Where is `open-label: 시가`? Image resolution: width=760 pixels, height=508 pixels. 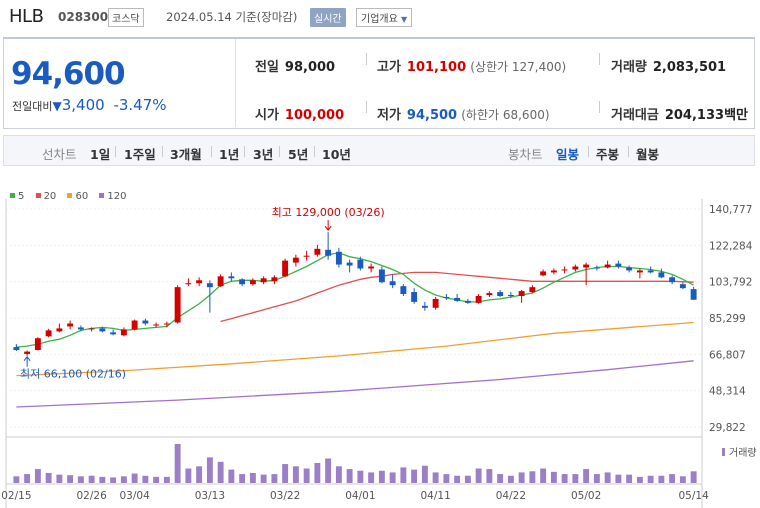
open-label: 시가 is located at coordinates (267, 115).